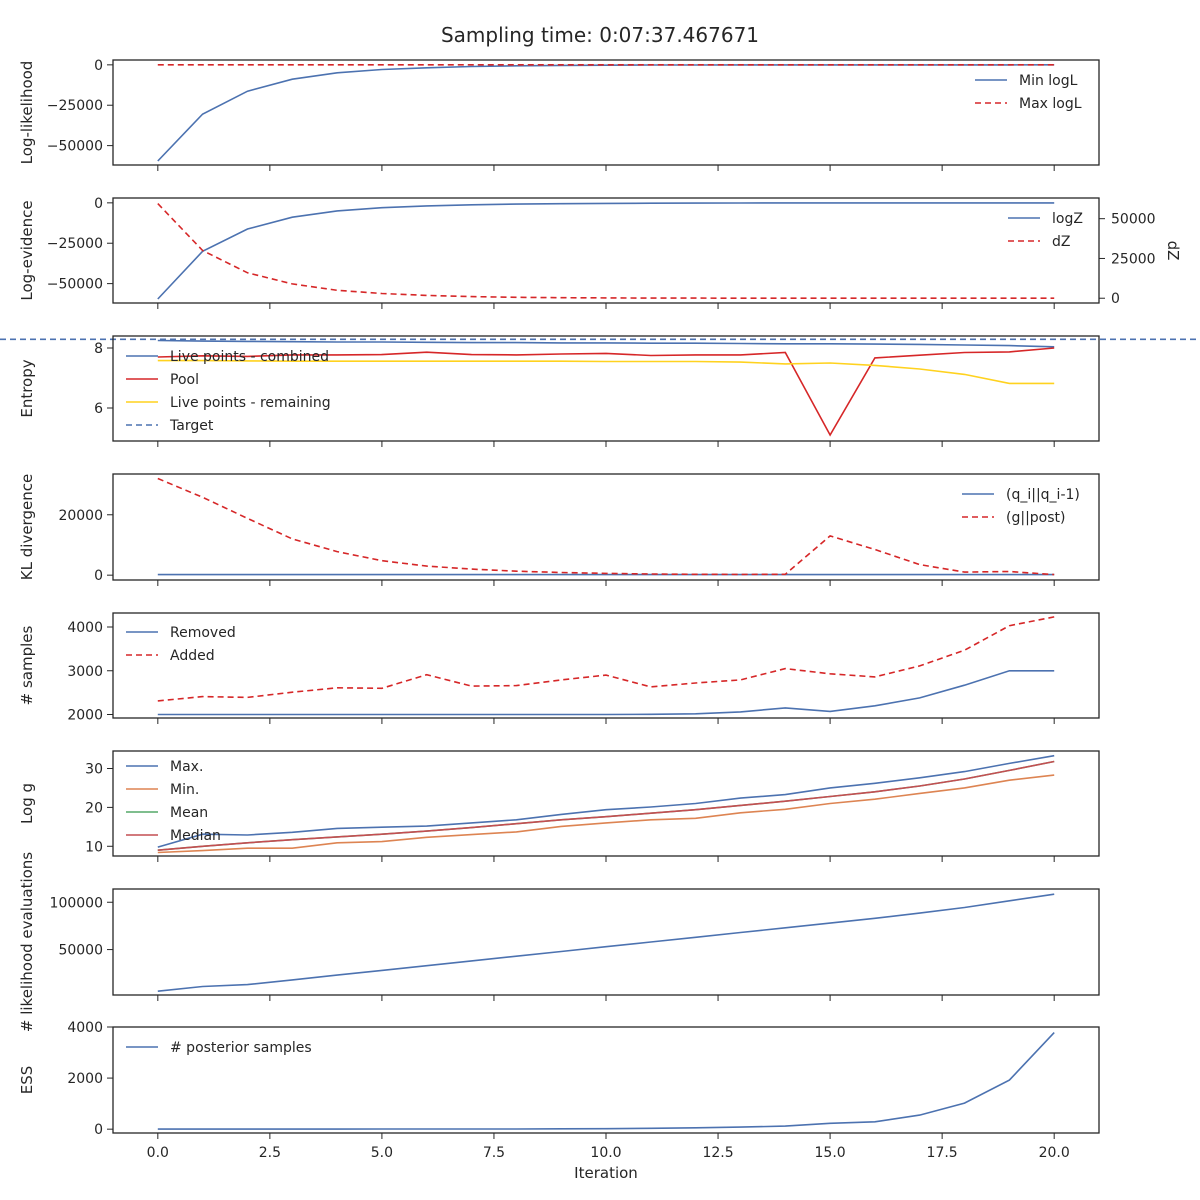 Image resolution: width=1200 pixels, height=1200 pixels. I want to click on legend-label: Live points - remaining, so click(250, 403).